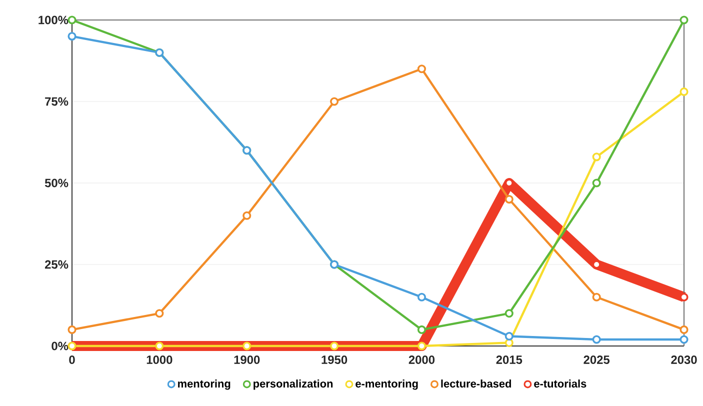 This screenshot has width=703, height=406. What do you see at coordinates (560, 384) in the screenshot?
I see `legend-label: e-tutorials` at bounding box center [560, 384].